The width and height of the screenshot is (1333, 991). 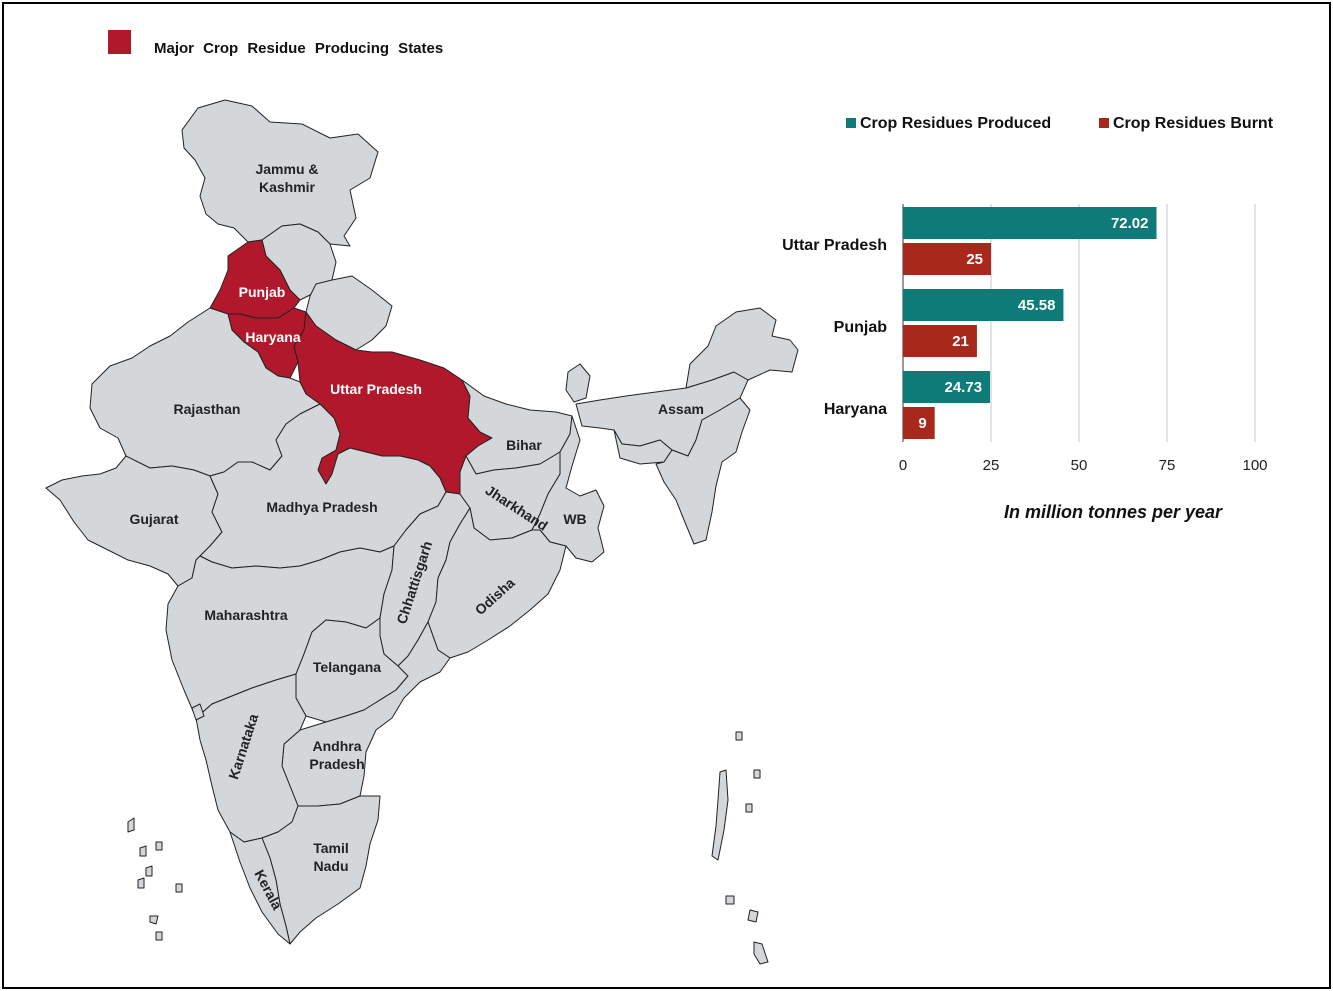 What do you see at coordinates (207, 409) in the screenshot?
I see `label-rajasthan: Rajasthan` at bounding box center [207, 409].